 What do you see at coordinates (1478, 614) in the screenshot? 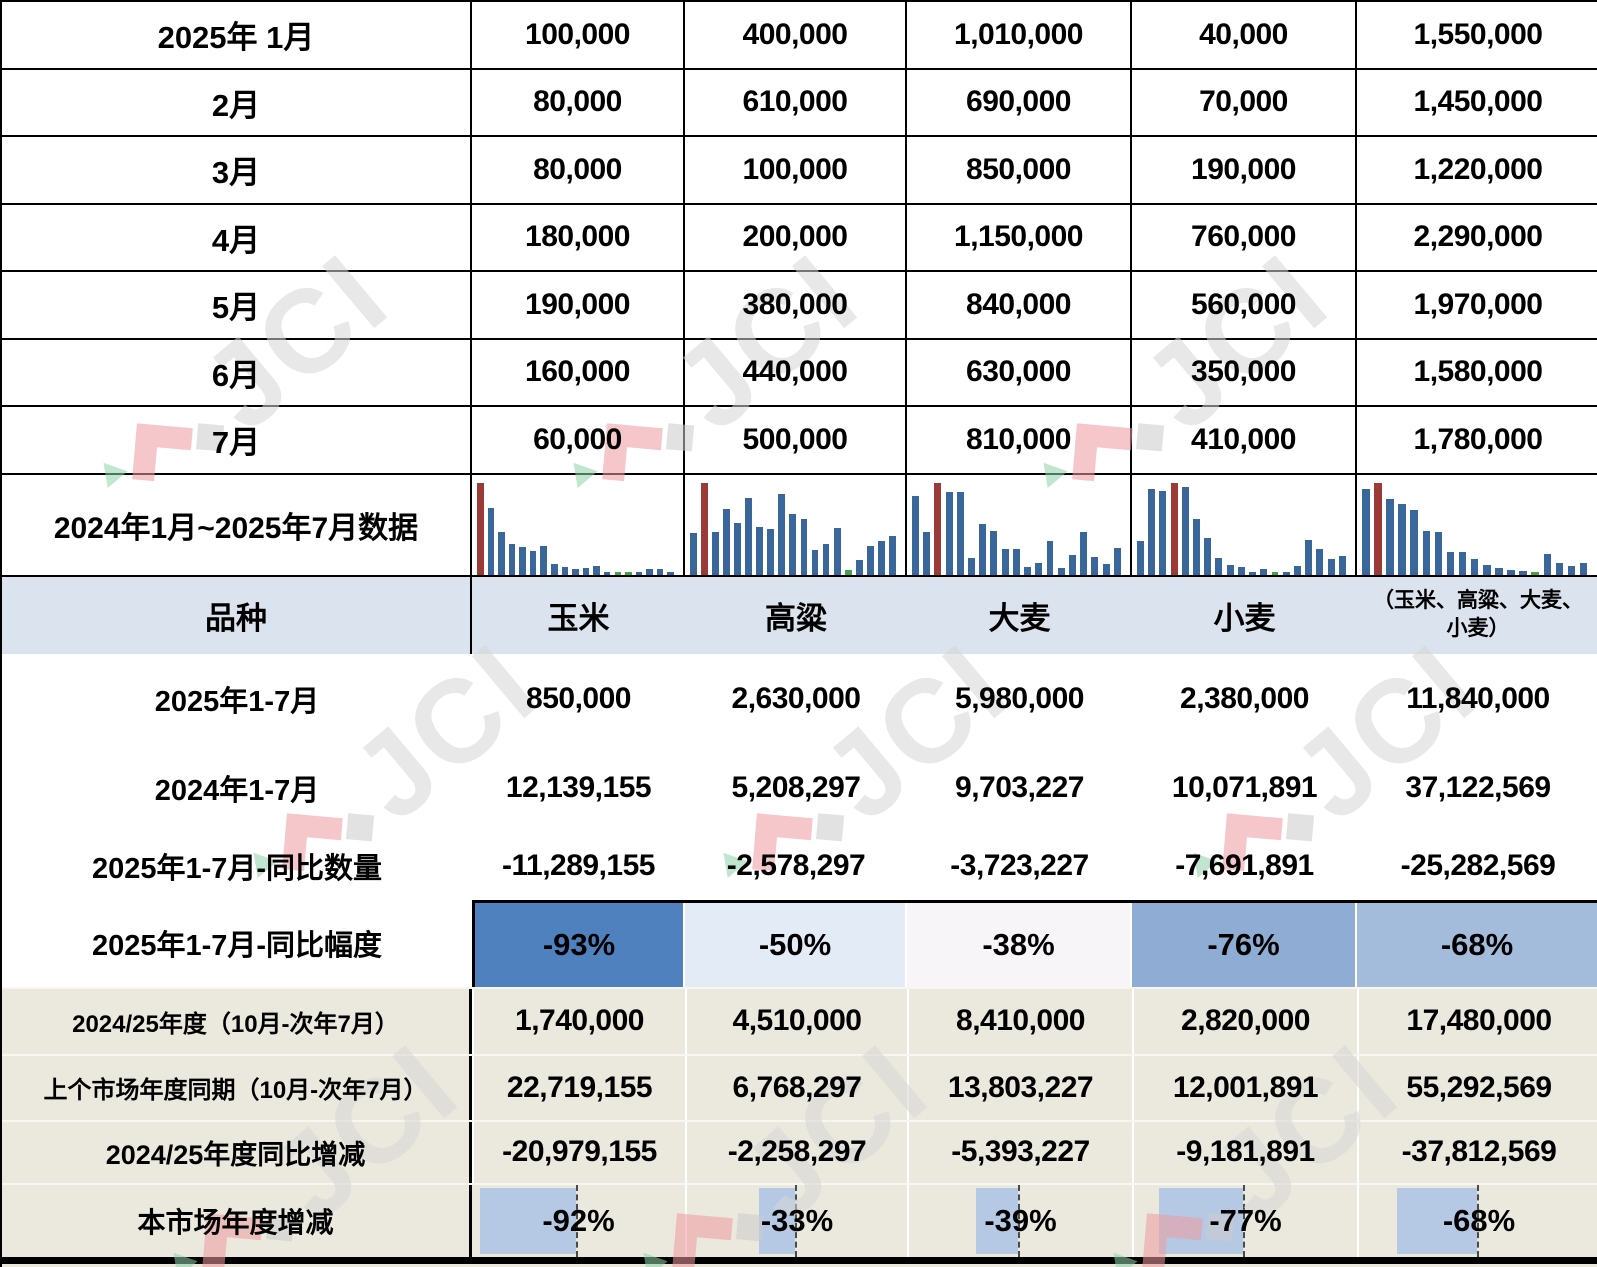
I see `column-header-total: （玉米、高粱、大麦、小麦）` at bounding box center [1478, 614].